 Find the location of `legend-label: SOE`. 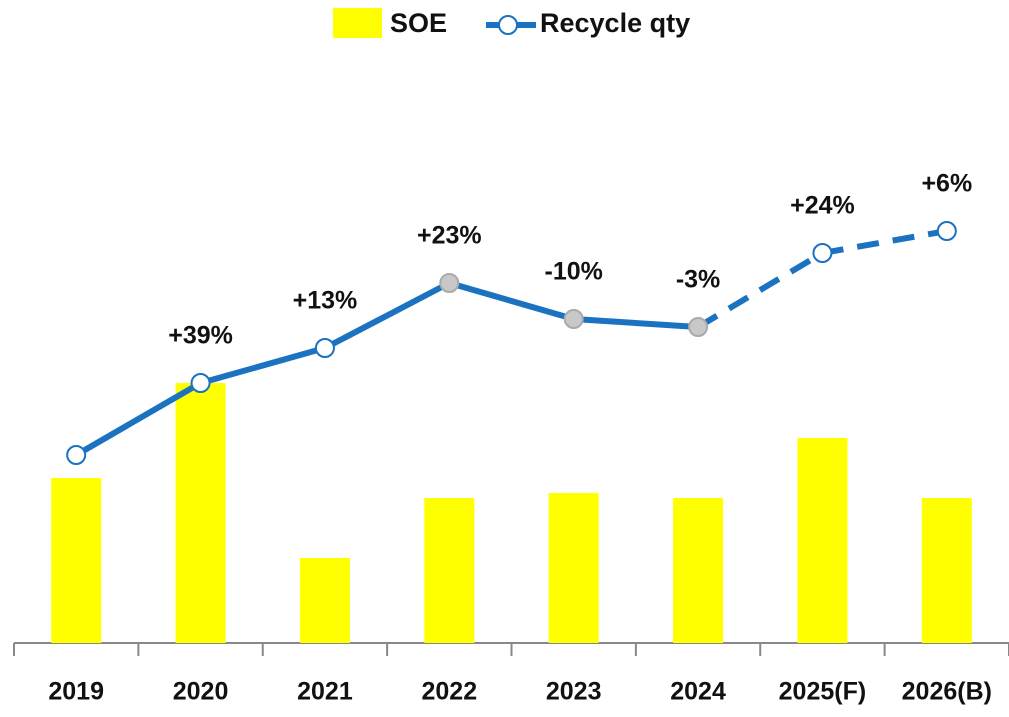

legend-label: SOE is located at coordinates (418, 23).